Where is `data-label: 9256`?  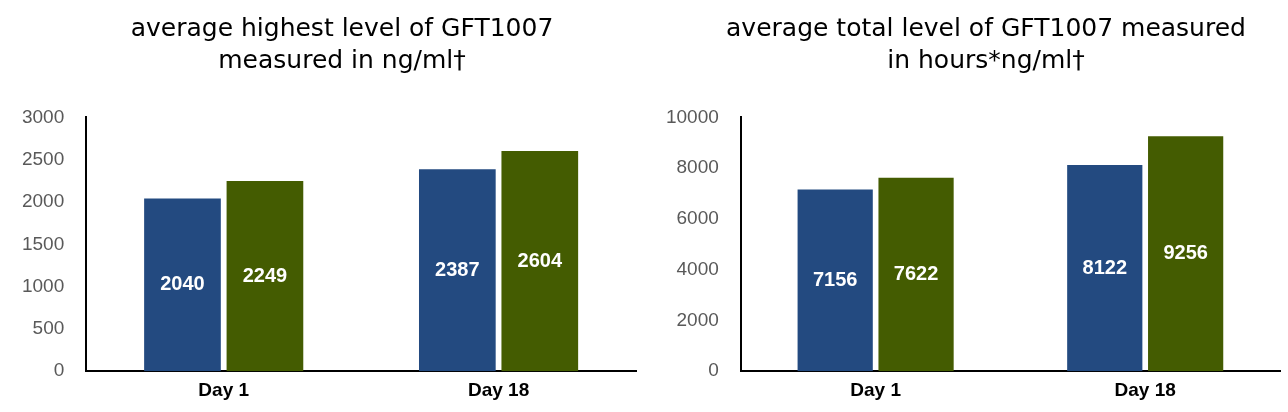 data-label: 9256 is located at coordinates (1185, 252).